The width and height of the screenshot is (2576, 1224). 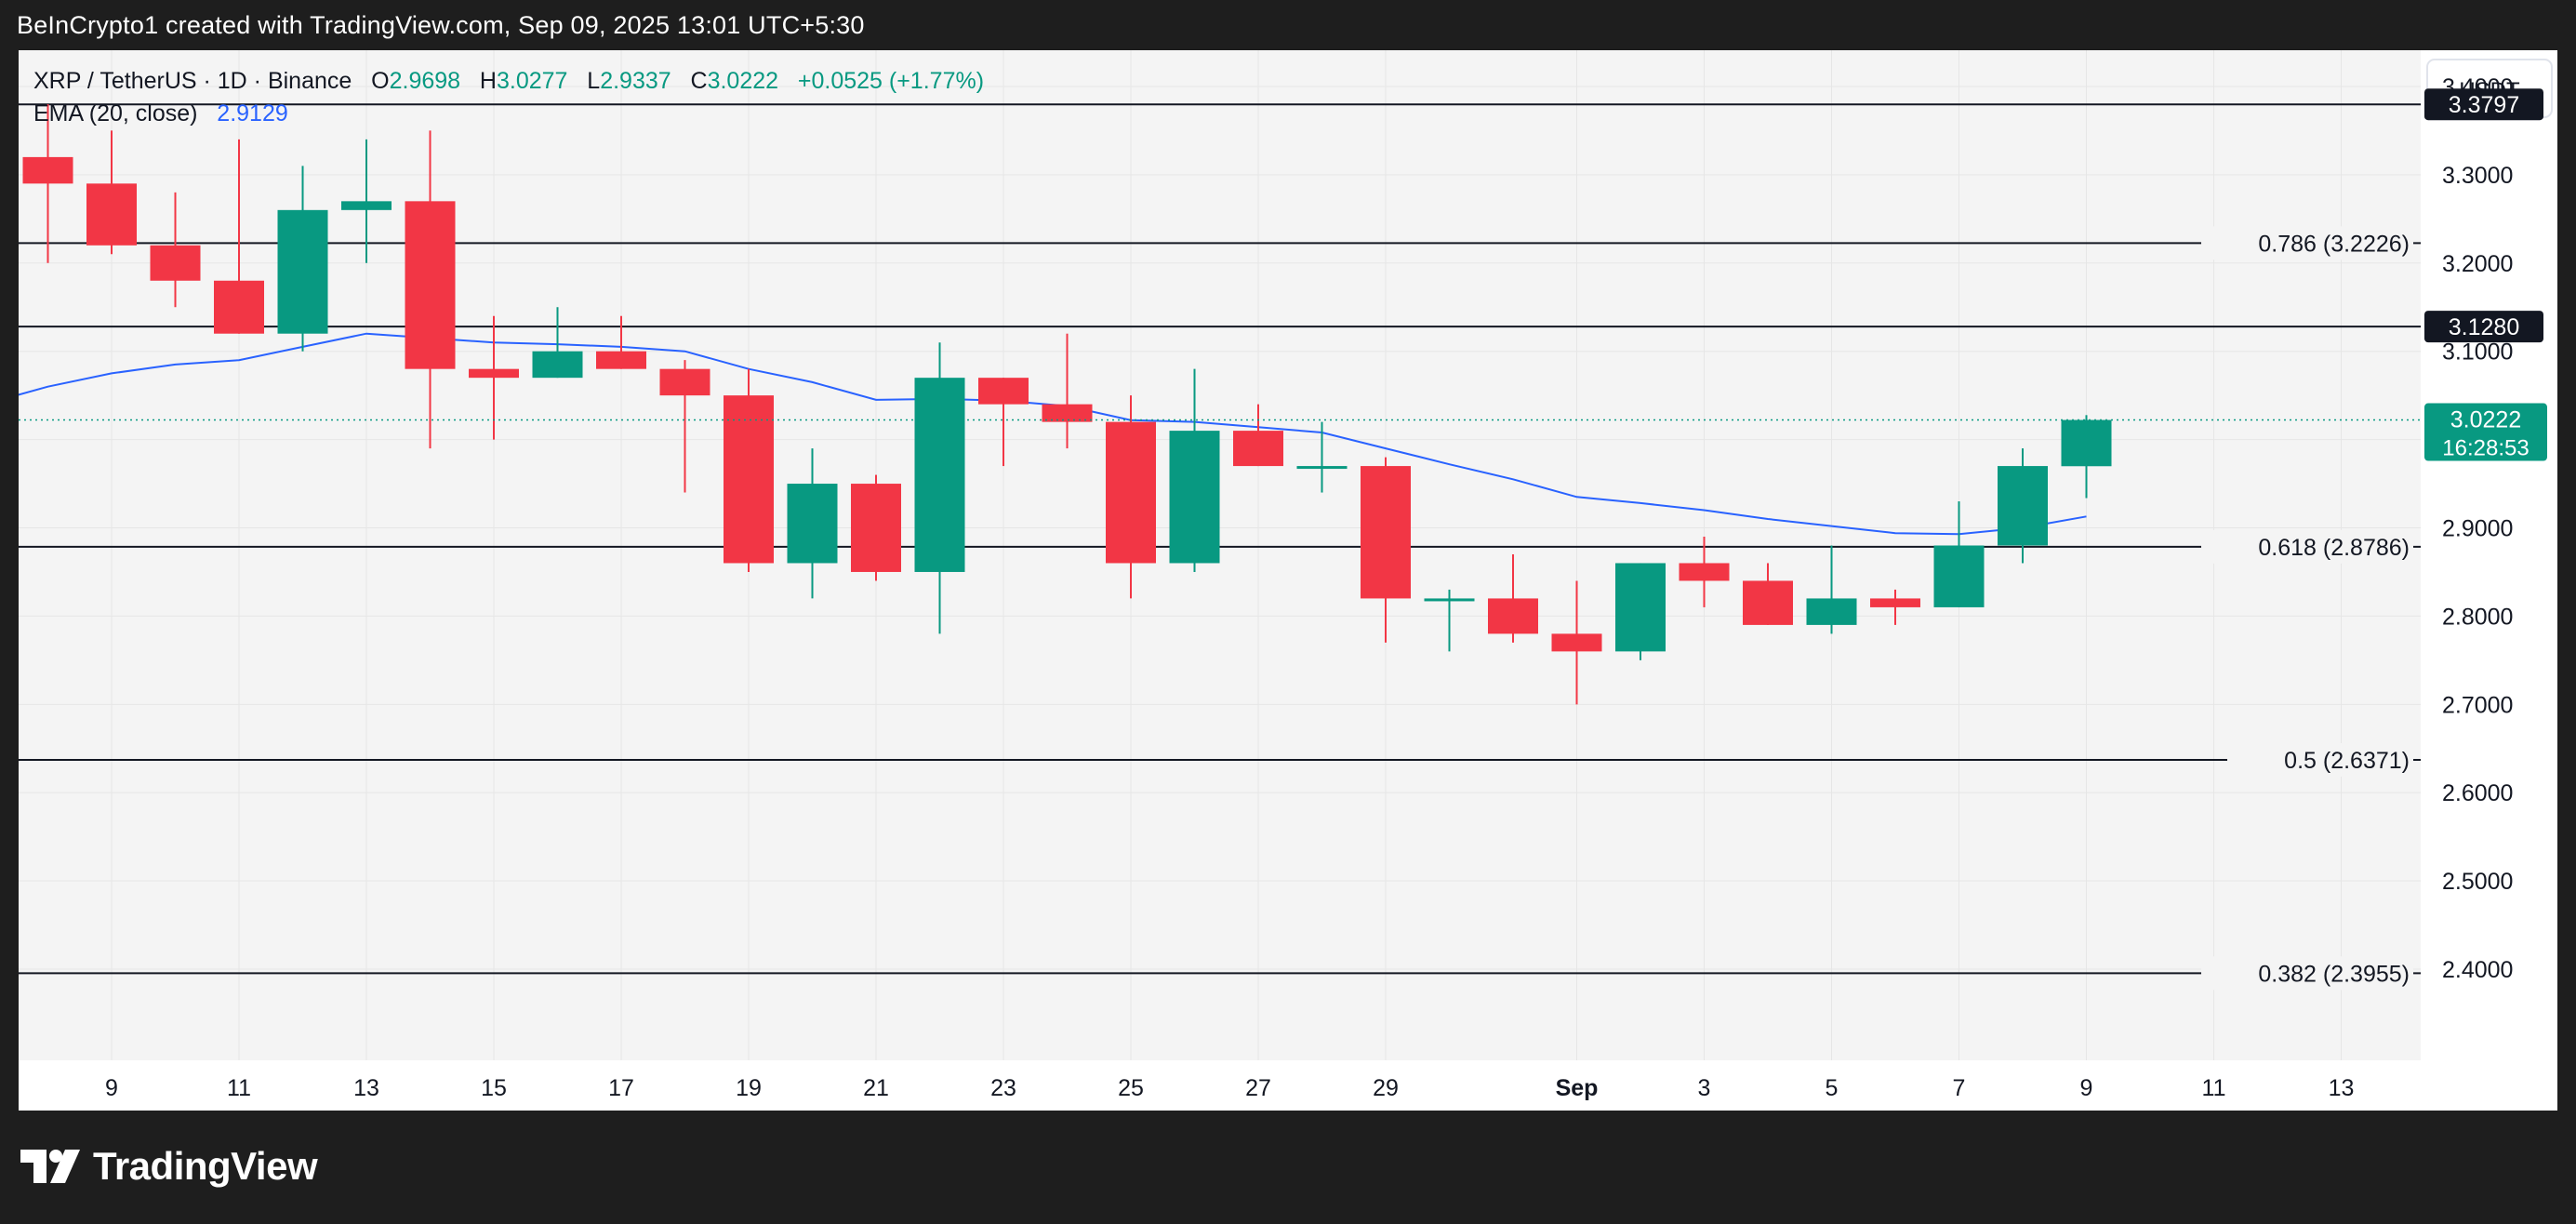 I want to click on symbol-title: XRP / TetherUS · 1D · Binance, so click(x=192, y=81).